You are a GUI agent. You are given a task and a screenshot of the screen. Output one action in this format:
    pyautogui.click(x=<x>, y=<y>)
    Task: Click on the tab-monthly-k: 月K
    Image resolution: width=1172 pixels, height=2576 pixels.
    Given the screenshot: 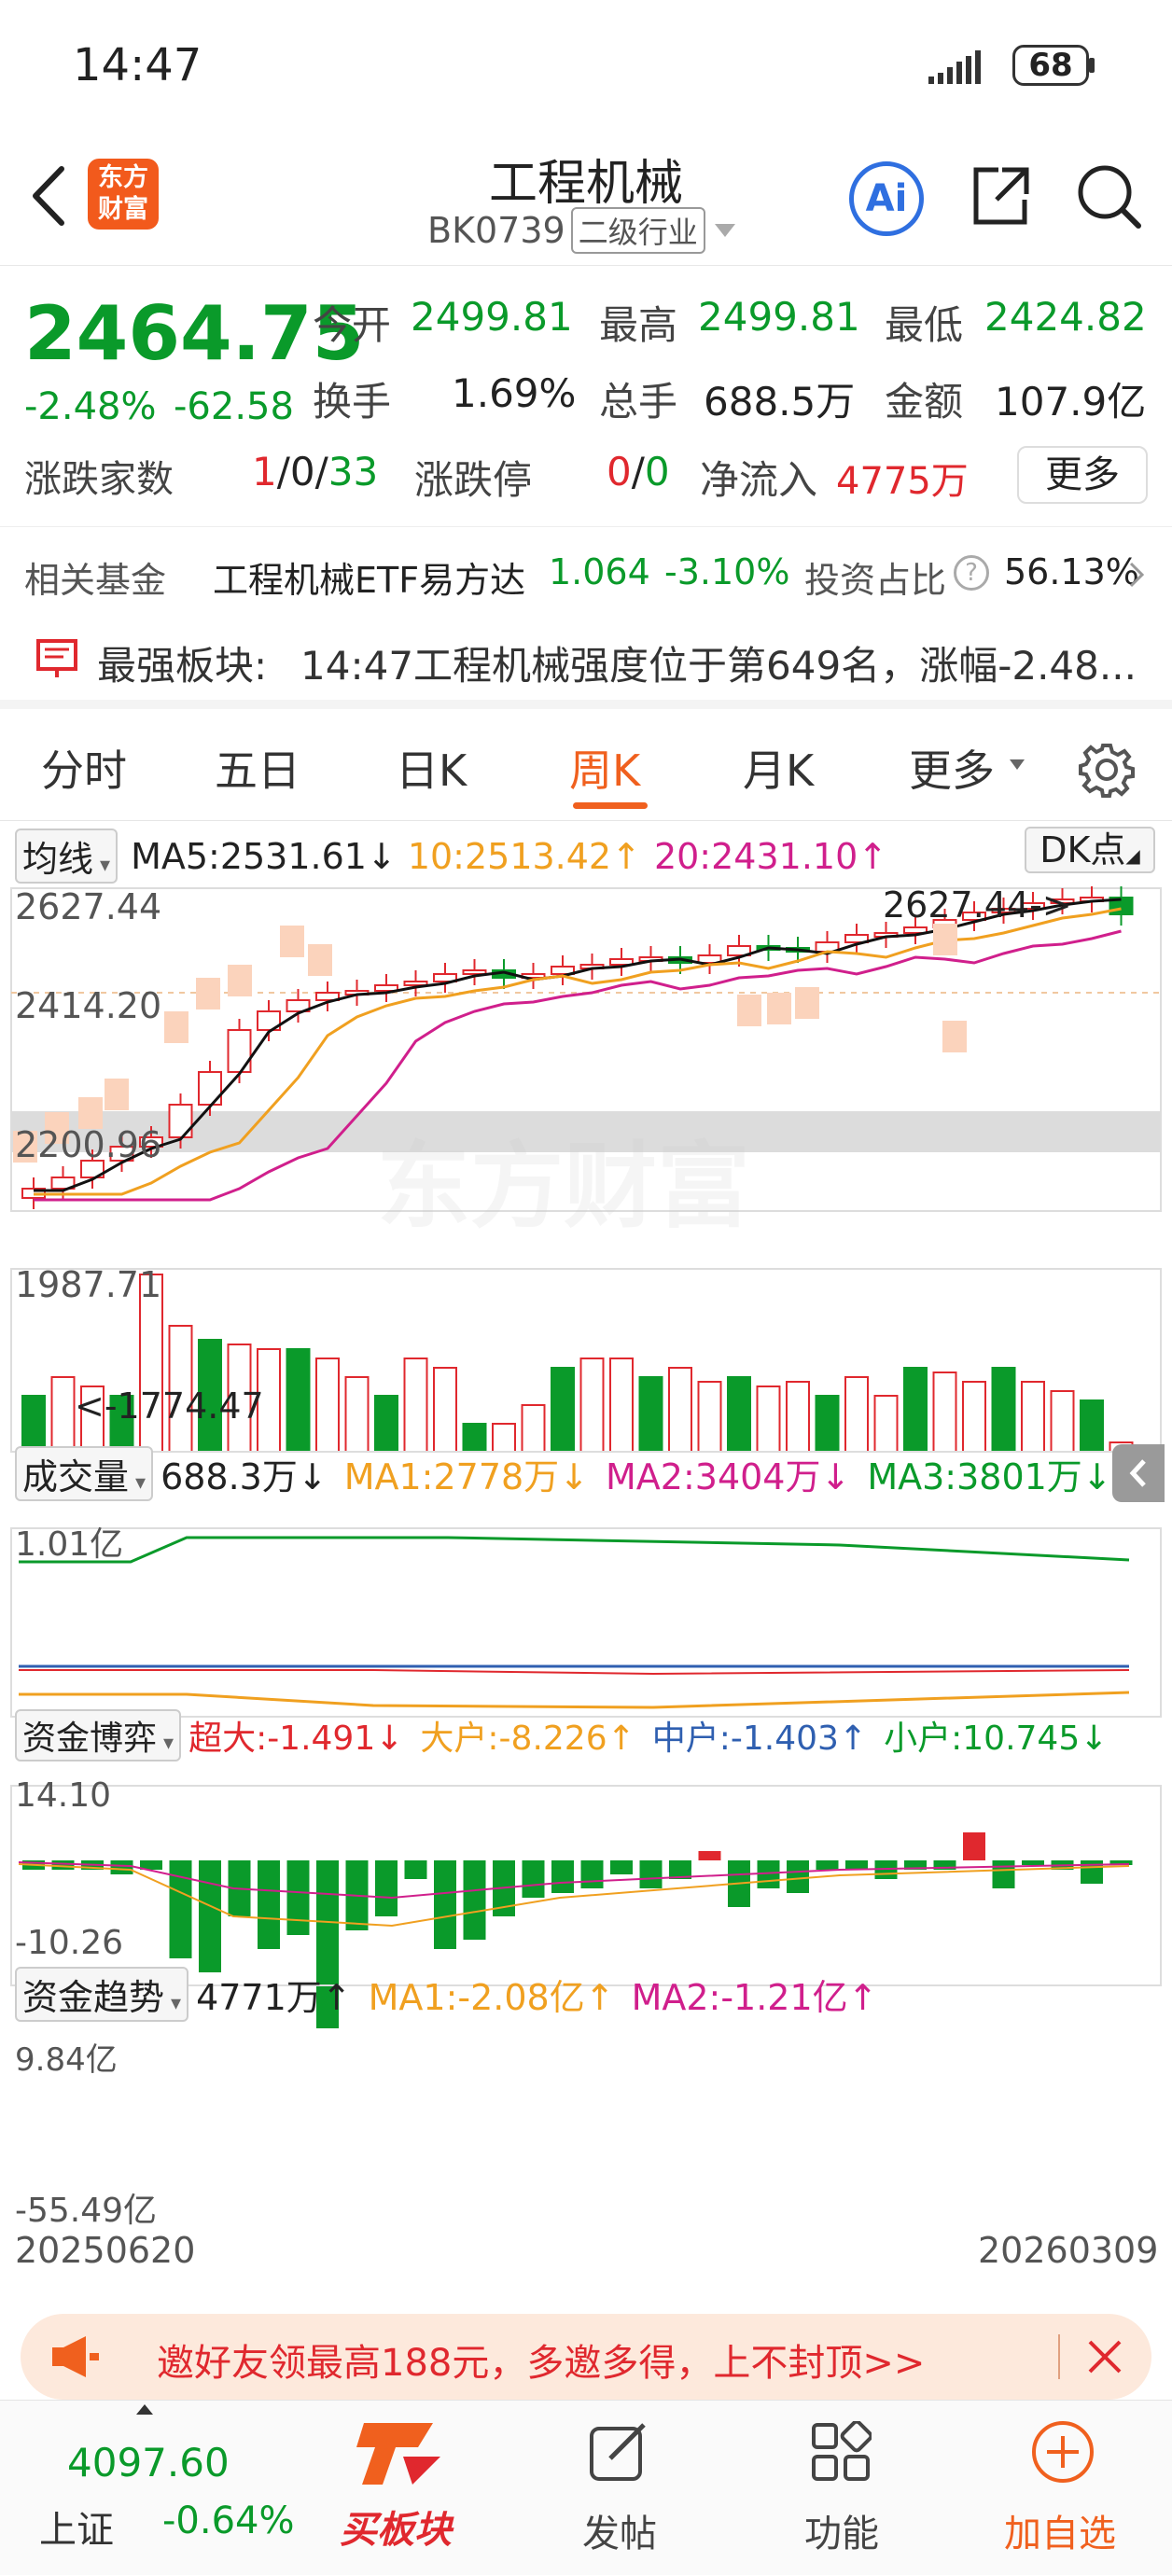 What is the action you would take?
    pyautogui.click(x=779, y=770)
    